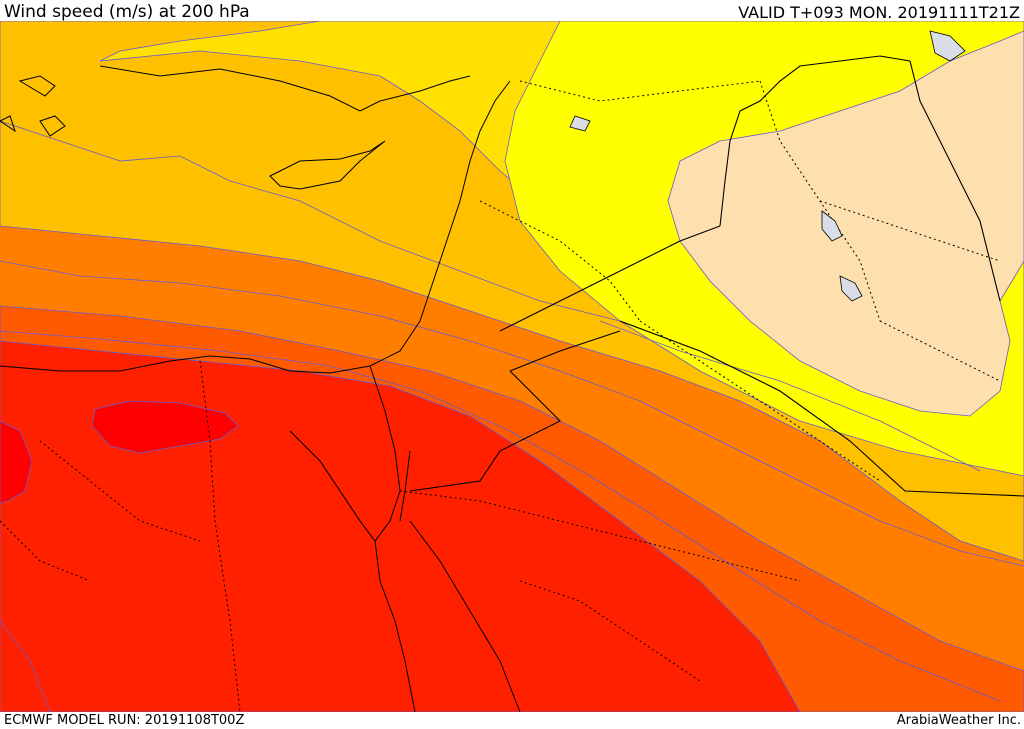 Image resolution: width=1024 pixels, height=729 pixels. What do you see at coordinates (124, 720) in the screenshot?
I see `model-run-label: ECMWF MODEL RUN: 20191108T00Z` at bounding box center [124, 720].